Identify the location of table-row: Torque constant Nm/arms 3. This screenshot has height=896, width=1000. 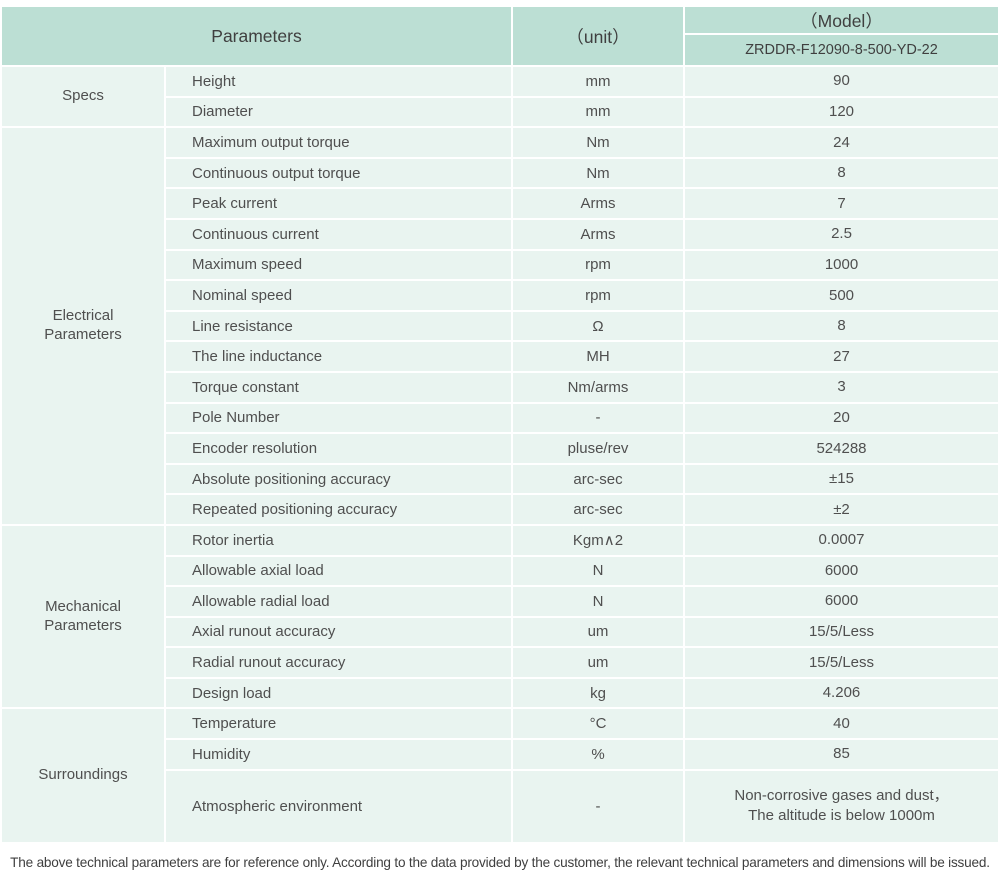
(582, 388).